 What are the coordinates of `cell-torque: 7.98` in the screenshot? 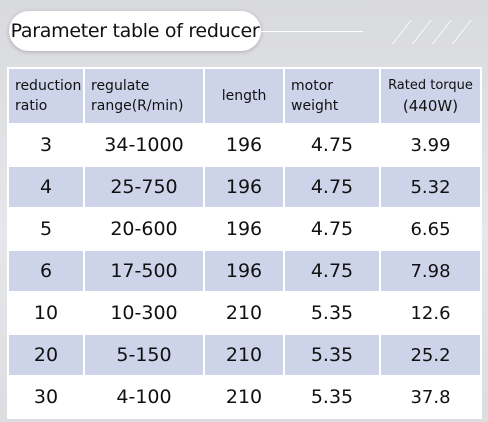 It's located at (430, 271).